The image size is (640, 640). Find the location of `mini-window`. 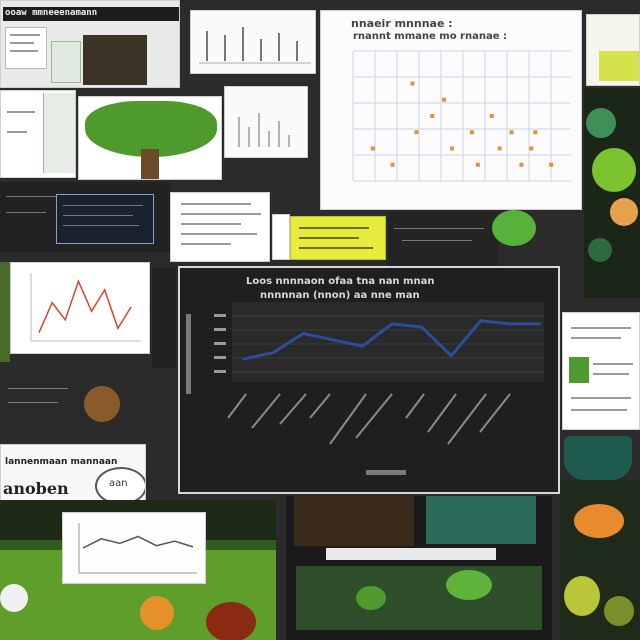

mini-window is located at coordinates (26, 48).